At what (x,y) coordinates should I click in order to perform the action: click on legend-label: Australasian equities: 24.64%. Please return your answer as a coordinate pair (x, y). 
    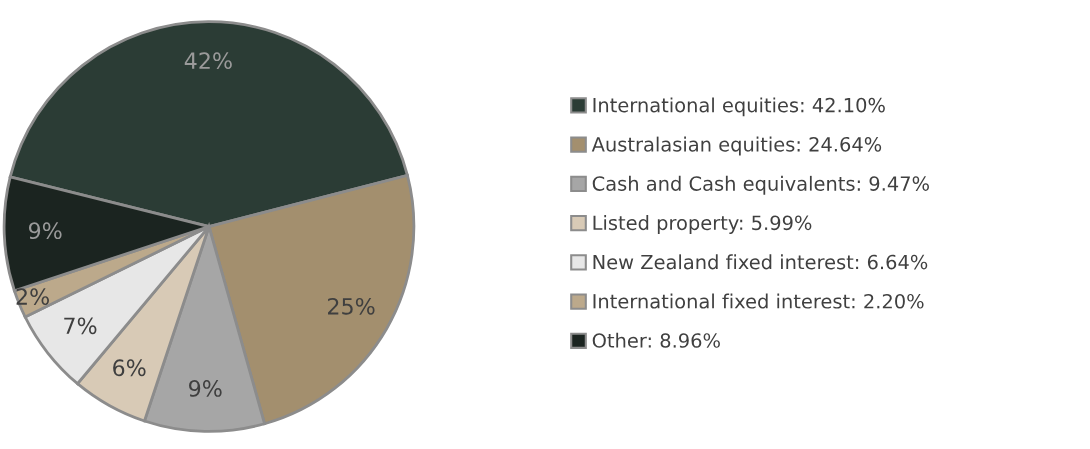
    Looking at the image, I should click on (736, 146).